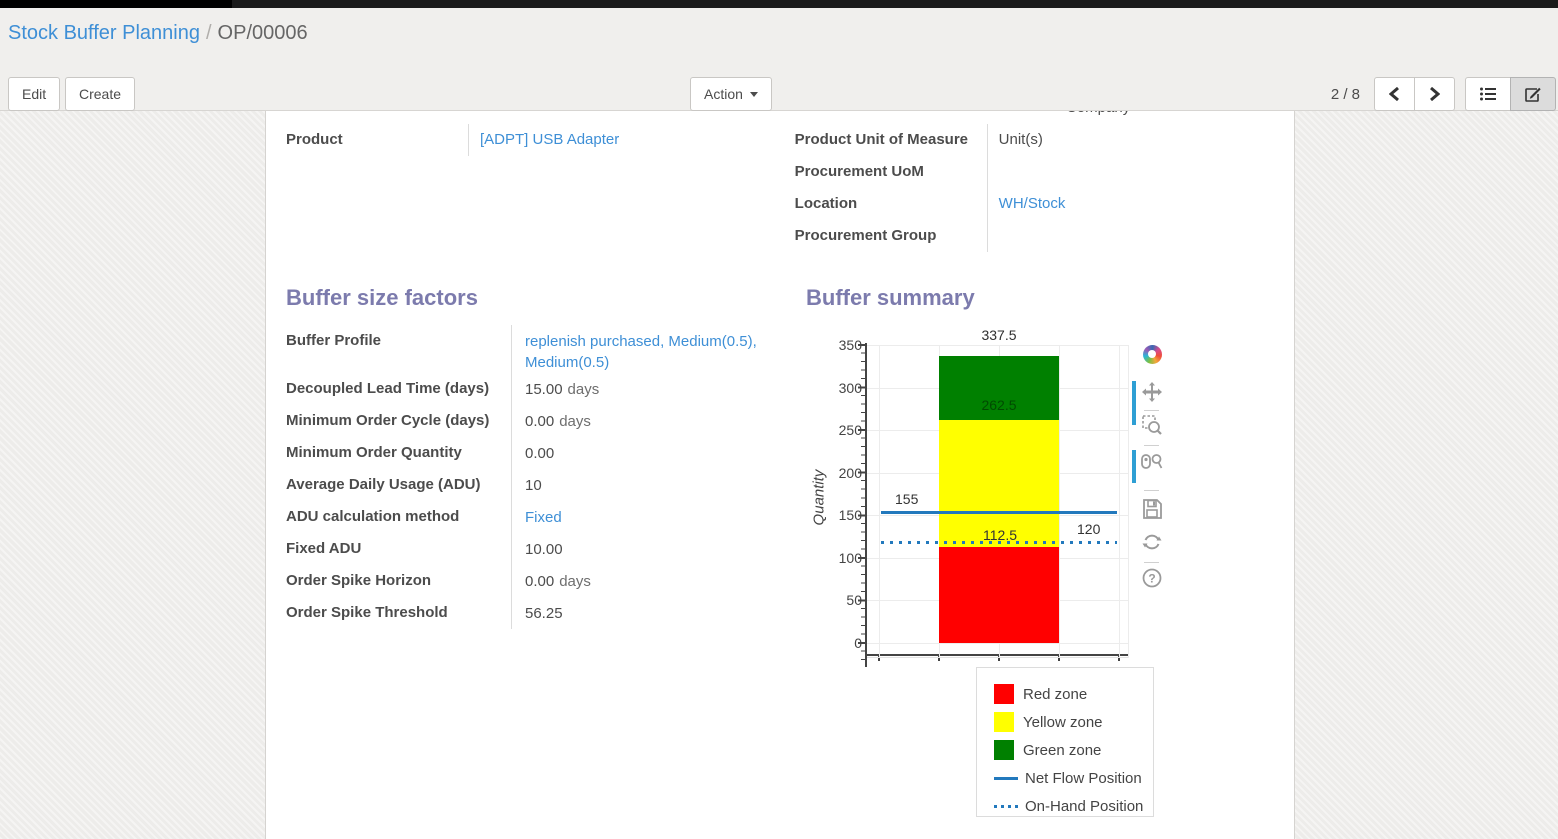 The width and height of the screenshot is (1558, 839). I want to click on breadcrumb: Stock Buffer Planning / OP/00006, so click(158, 33).